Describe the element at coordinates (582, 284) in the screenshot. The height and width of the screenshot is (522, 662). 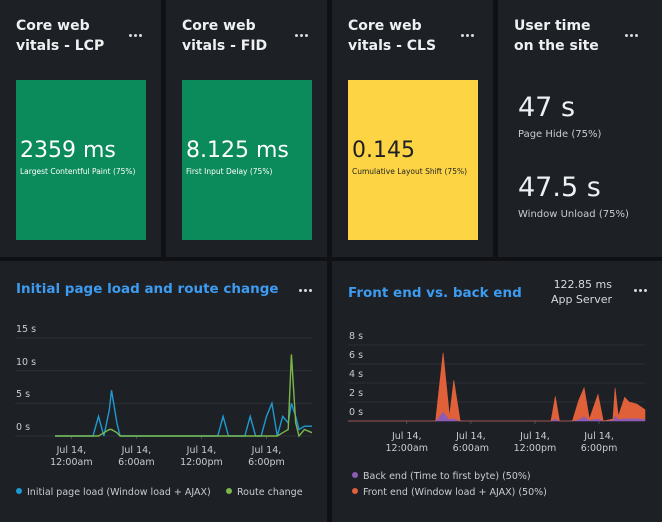
I see `summary-value: 122.85 ms` at that location.